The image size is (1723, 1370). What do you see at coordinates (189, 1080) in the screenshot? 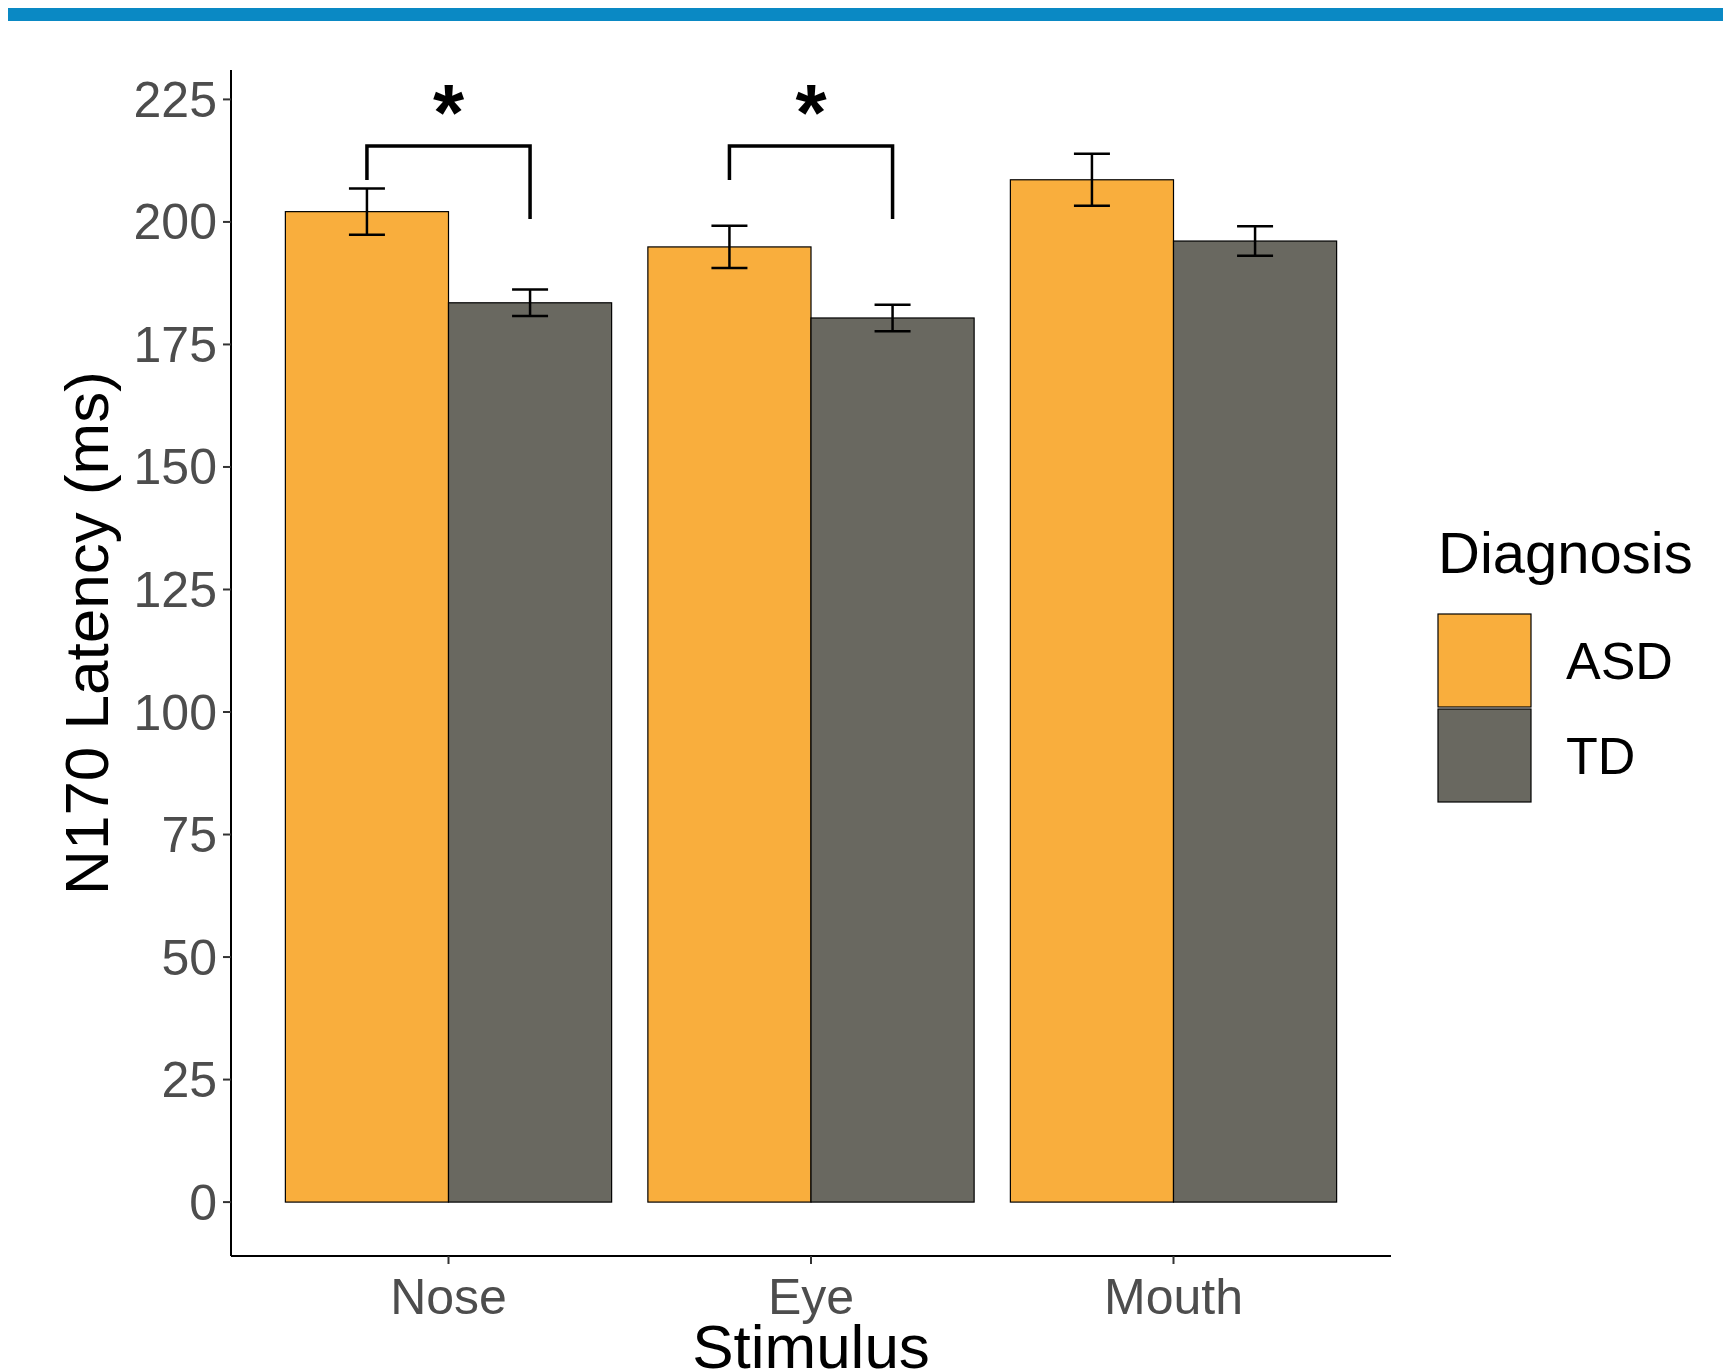
I see `y-tick-label: 25` at bounding box center [189, 1080].